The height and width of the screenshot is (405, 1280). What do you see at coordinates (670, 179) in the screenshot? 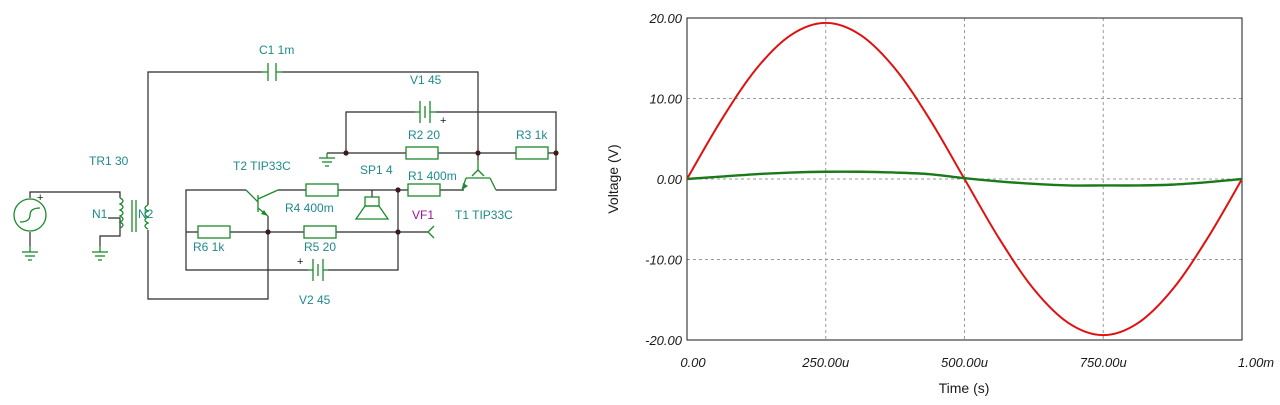
I see `y-tick-label: 0.00` at bounding box center [670, 179].